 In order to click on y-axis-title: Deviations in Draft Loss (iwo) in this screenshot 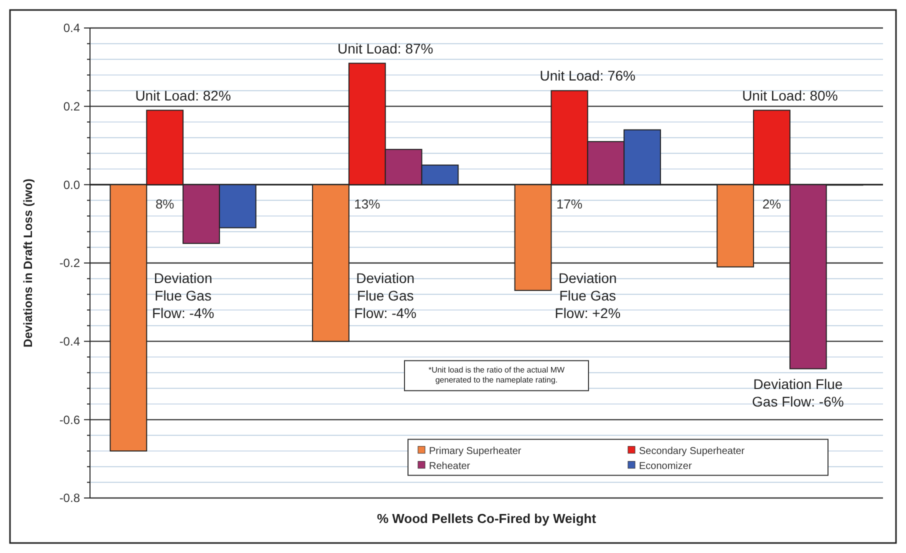, I will do `click(28, 263)`.